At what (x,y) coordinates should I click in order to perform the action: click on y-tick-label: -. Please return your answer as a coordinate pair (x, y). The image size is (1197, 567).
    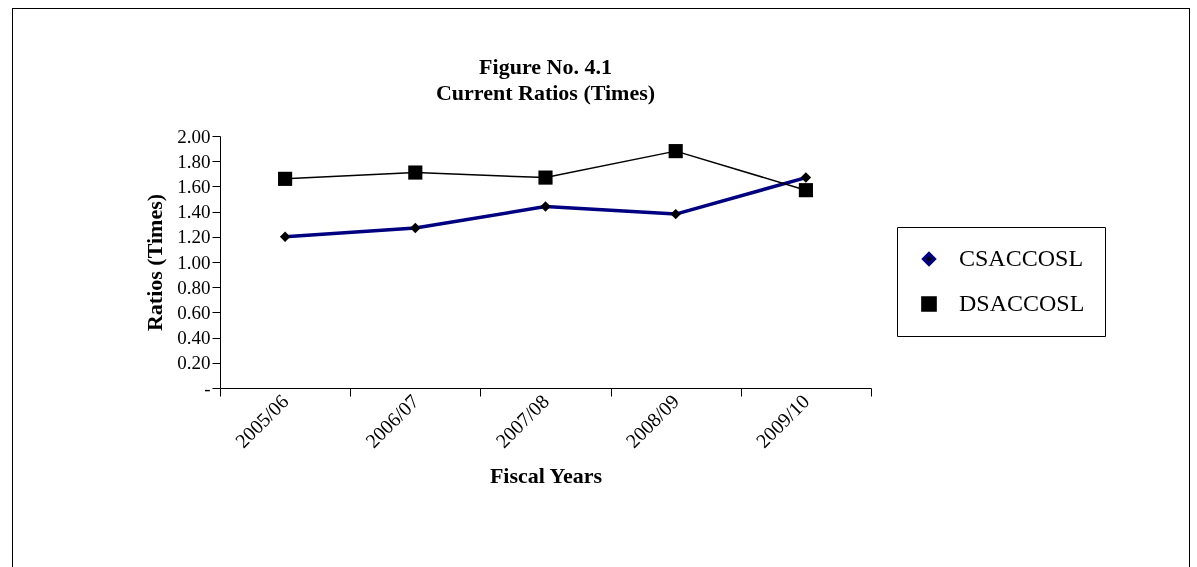
    Looking at the image, I should click on (207, 388).